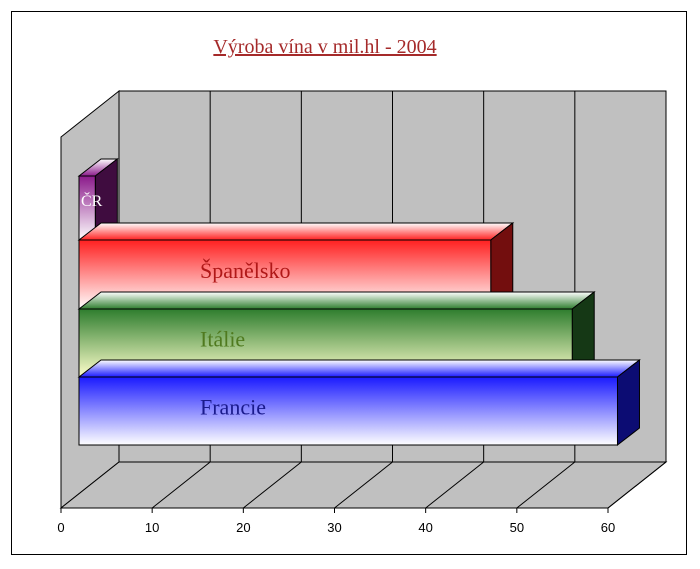 The image size is (700, 569). Describe the element at coordinates (325, 47) in the screenshot. I see `chart-title: Výroba vína v mil.hl - 2004` at that location.